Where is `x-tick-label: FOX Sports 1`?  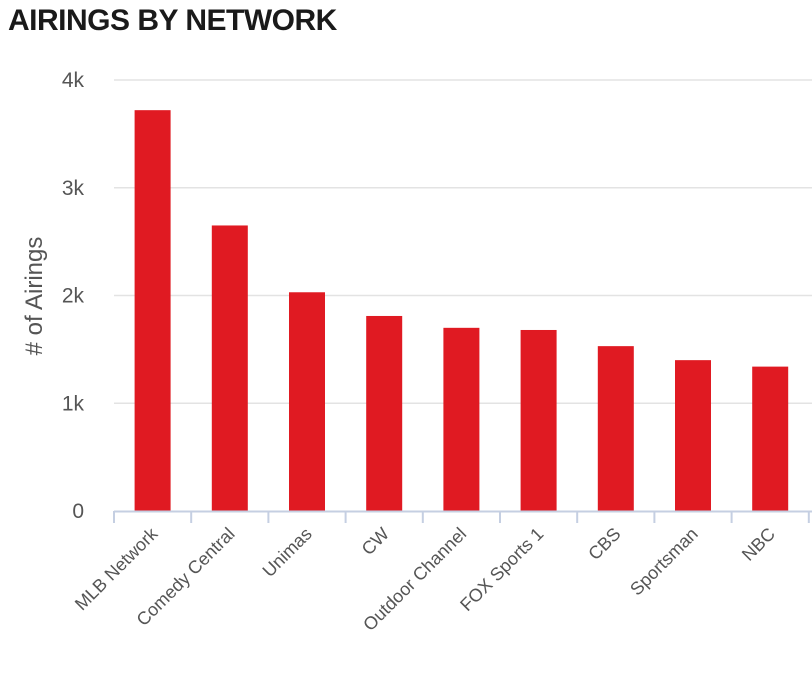 x-tick-label: FOX Sports 1 is located at coordinates (501, 569).